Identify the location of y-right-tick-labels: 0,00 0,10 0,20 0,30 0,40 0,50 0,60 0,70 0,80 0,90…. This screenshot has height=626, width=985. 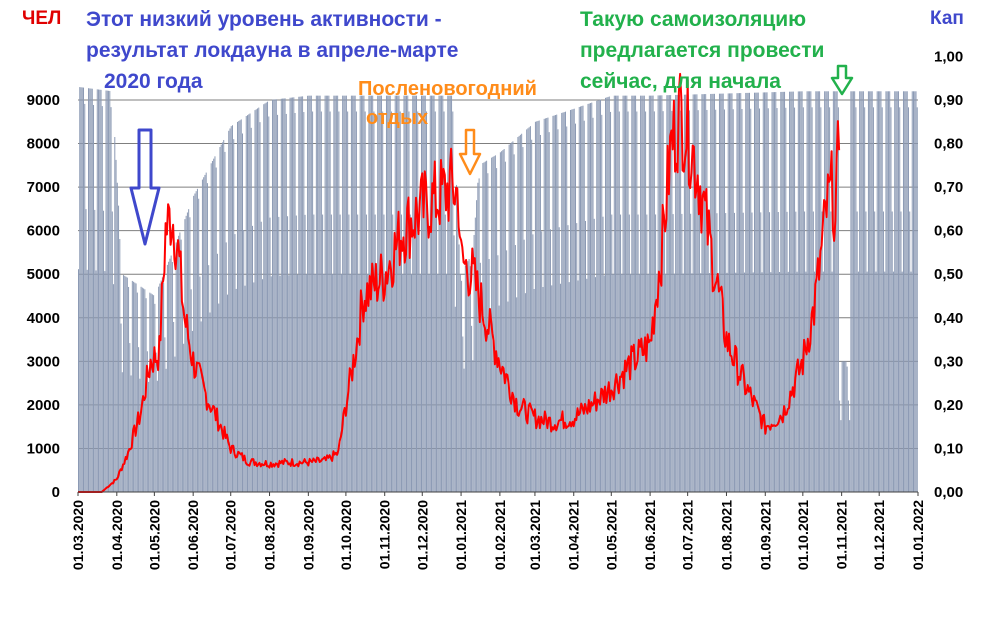
(948, 274).